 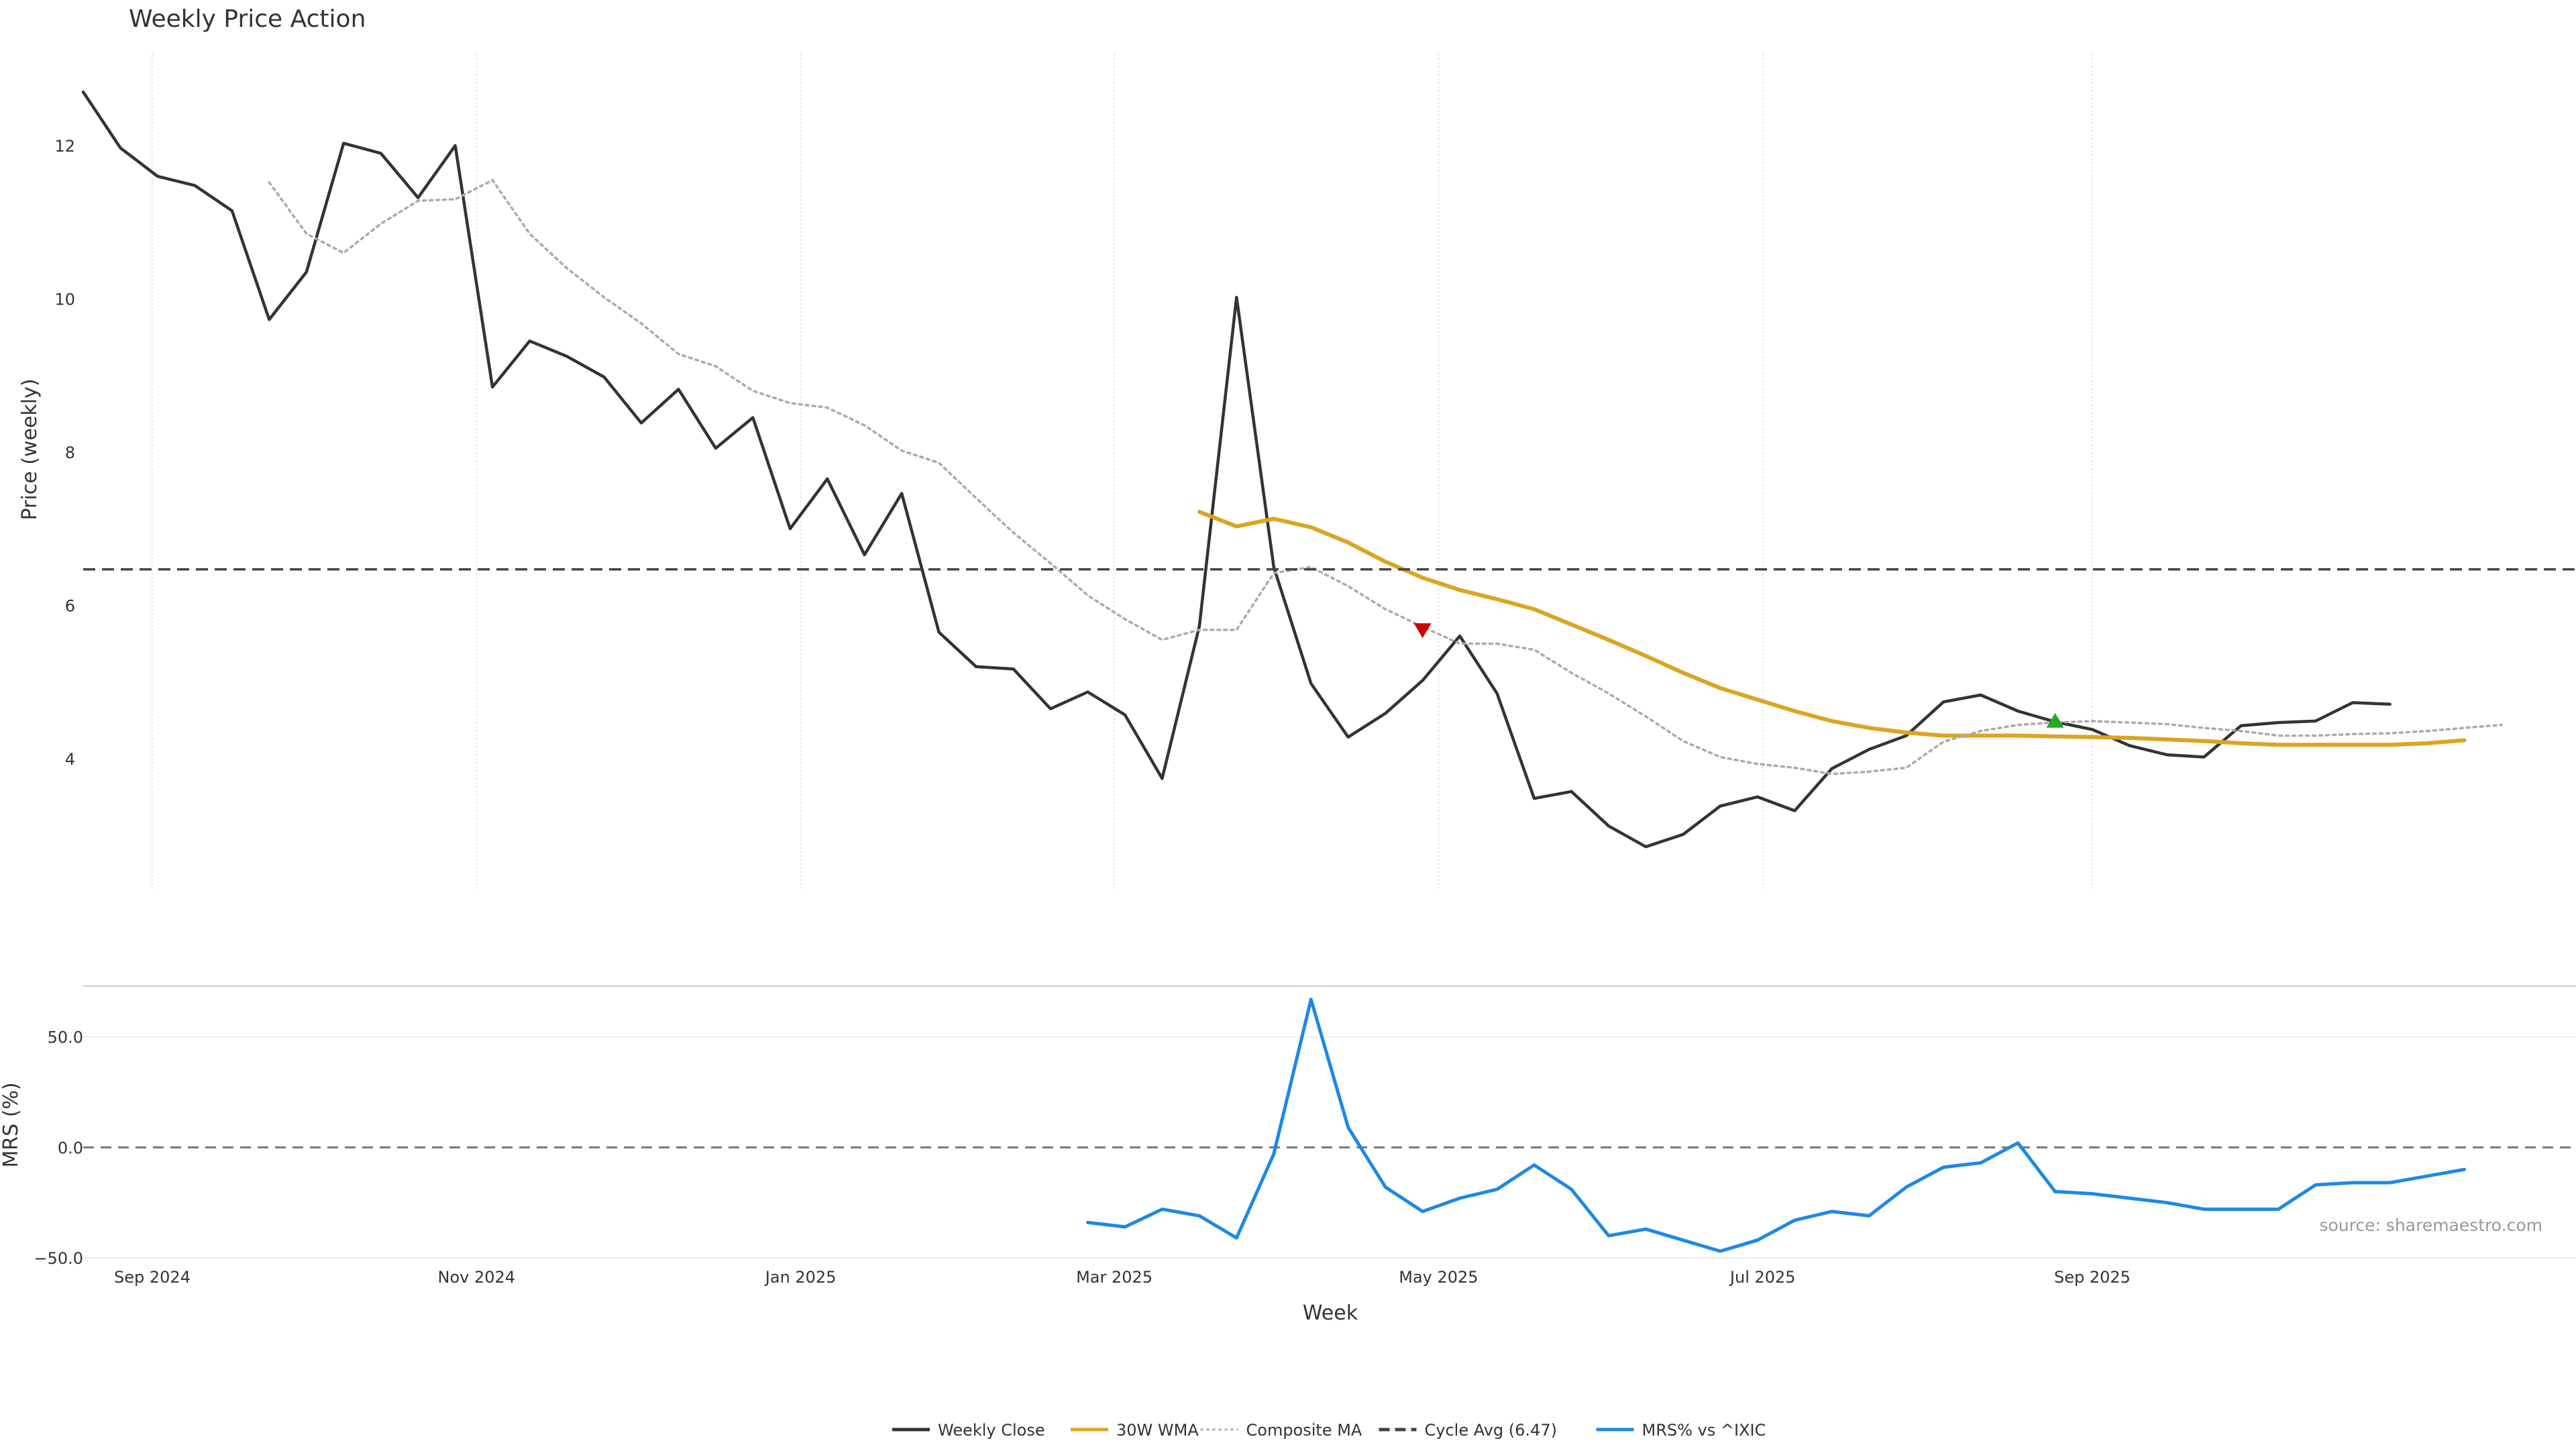 I want to click on legend-label: Cycle Avg (6.47), so click(x=1491, y=1430).